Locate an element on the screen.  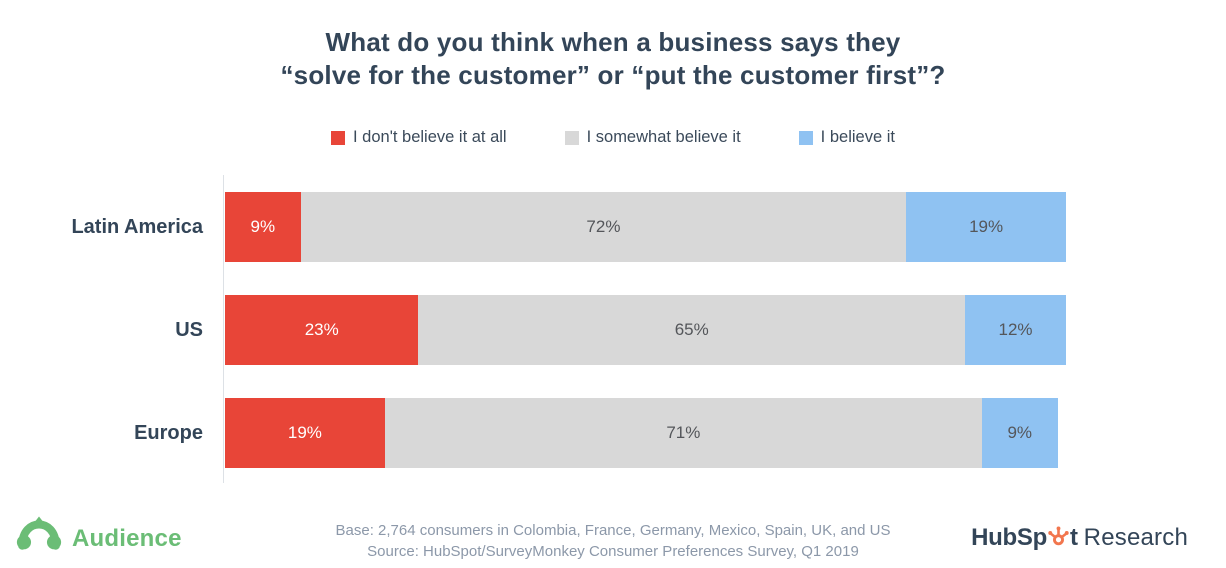
legend-item: I somewhat believe it is located at coordinates (652, 137).